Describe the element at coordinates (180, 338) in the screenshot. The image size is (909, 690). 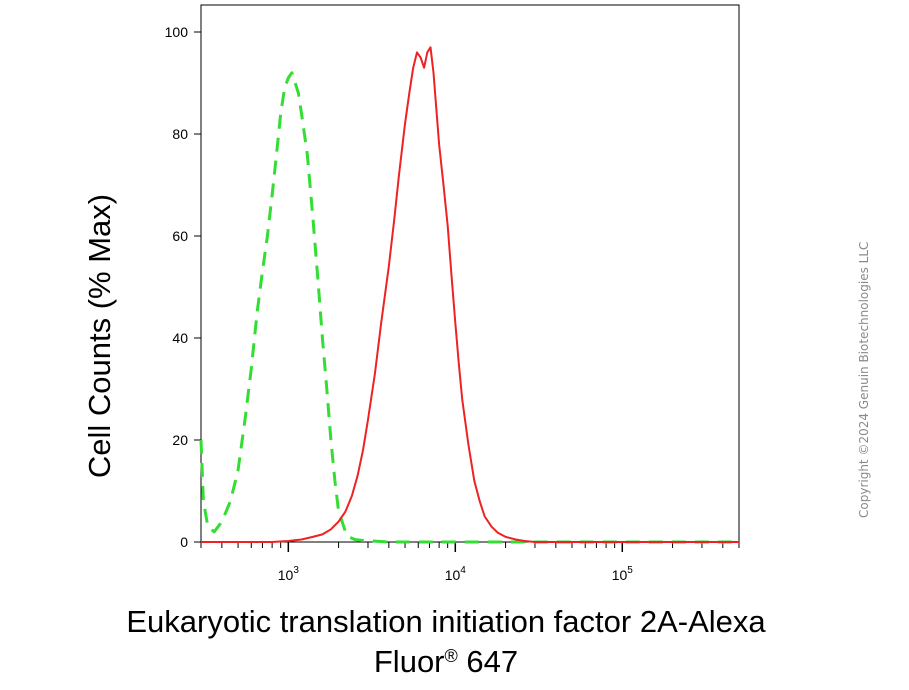
I see `y-tick-label: 40` at that location.